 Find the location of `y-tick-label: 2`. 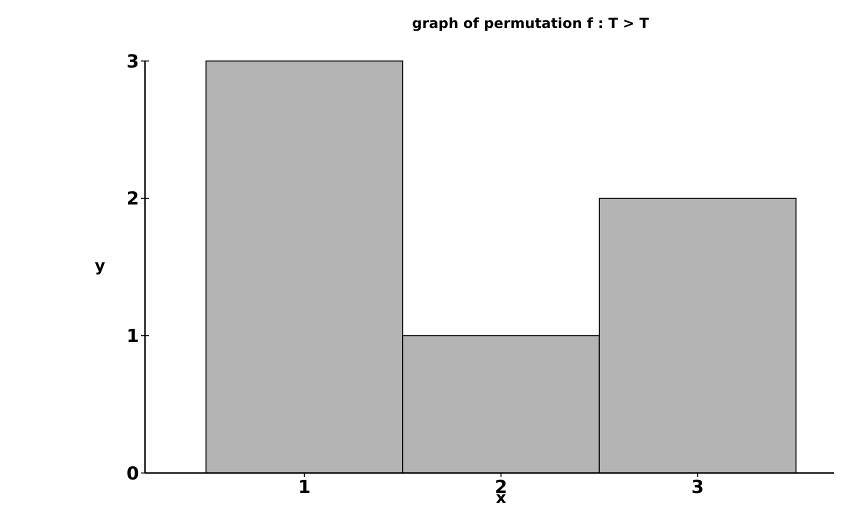

y-tick-label: 2 is located at coordinates (132, 199).